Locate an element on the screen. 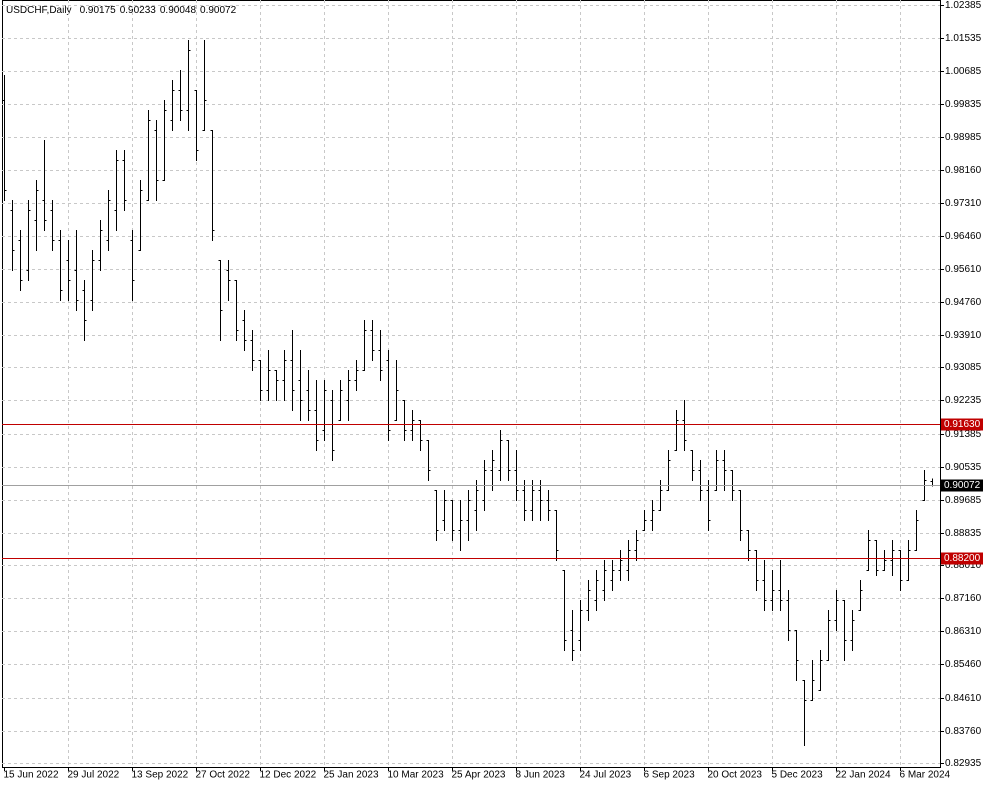  last-price-box is located at coordinates (962, 485).